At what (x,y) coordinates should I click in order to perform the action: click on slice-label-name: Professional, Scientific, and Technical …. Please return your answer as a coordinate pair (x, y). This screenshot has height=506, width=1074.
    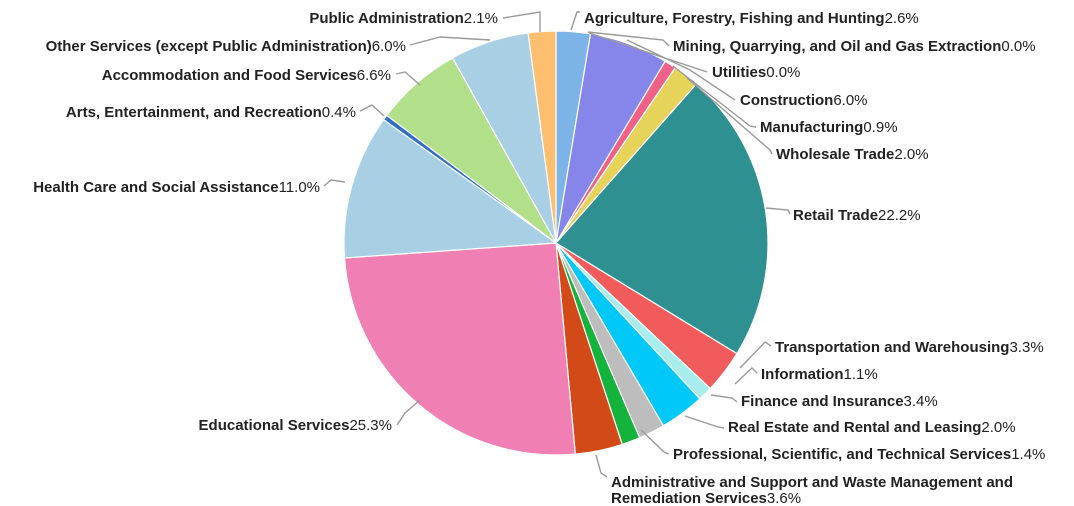
    Looking at the image, I should click on (842, 454).